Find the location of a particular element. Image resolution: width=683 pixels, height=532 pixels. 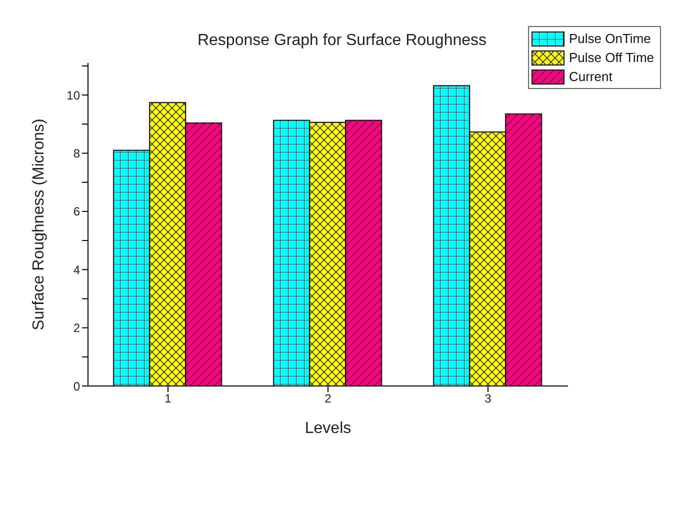

y-tick-label: 8 is located at coordinates (76, 153).